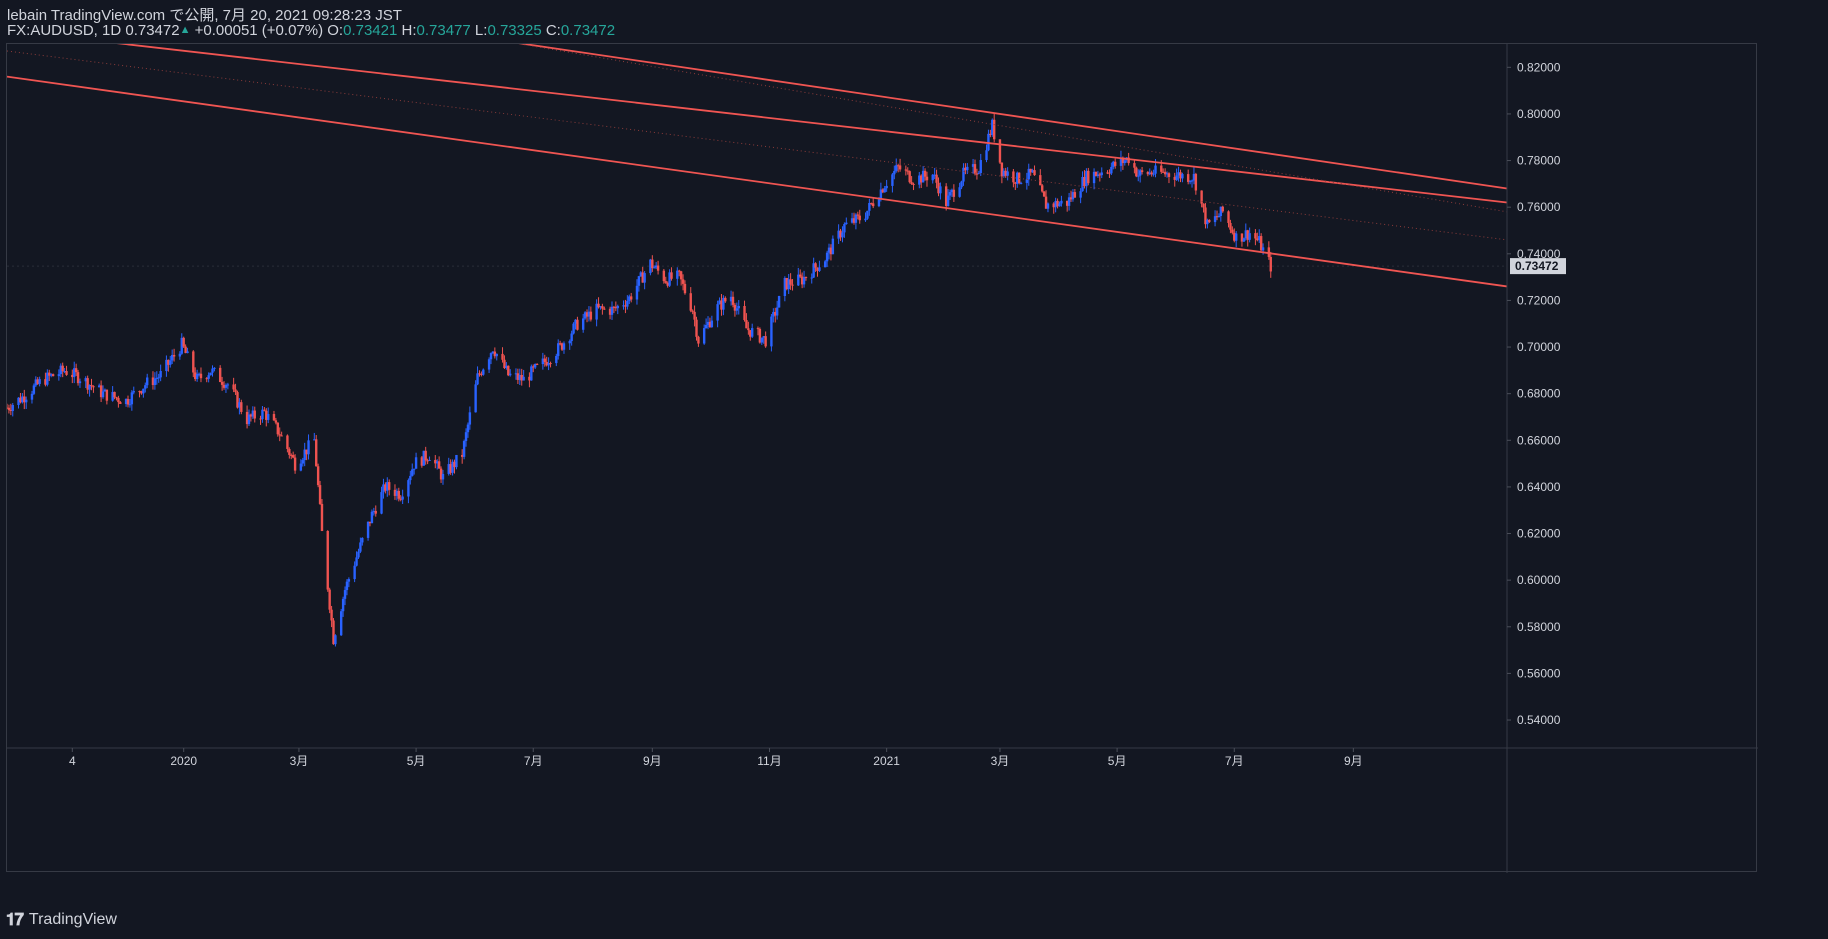 This screenshot has width=1828, height=939. What do you see at coordinates (652, 761) in the screenshot?
I see `time-tick-label: 9月` at bounding box center [652, 761].